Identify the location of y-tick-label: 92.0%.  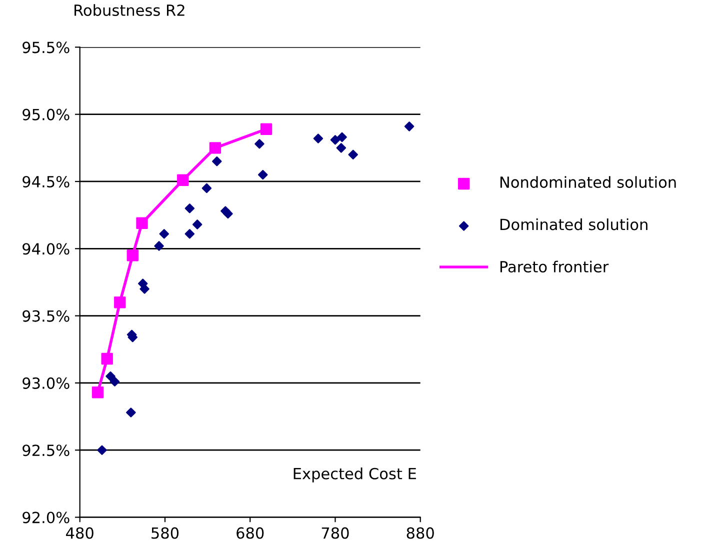
(46, 518).